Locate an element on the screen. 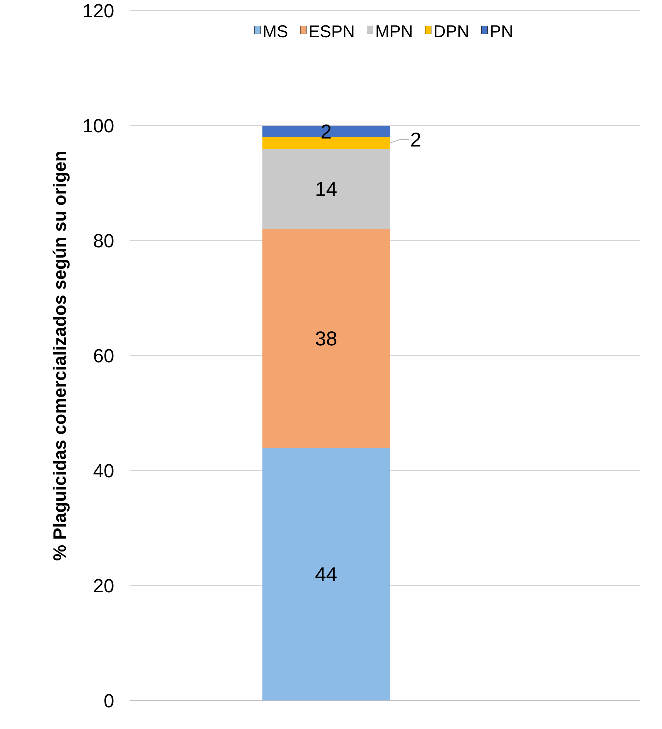 This screenshot has width=662, height=729. data-label: 14 is located at coordinates (326, 189).